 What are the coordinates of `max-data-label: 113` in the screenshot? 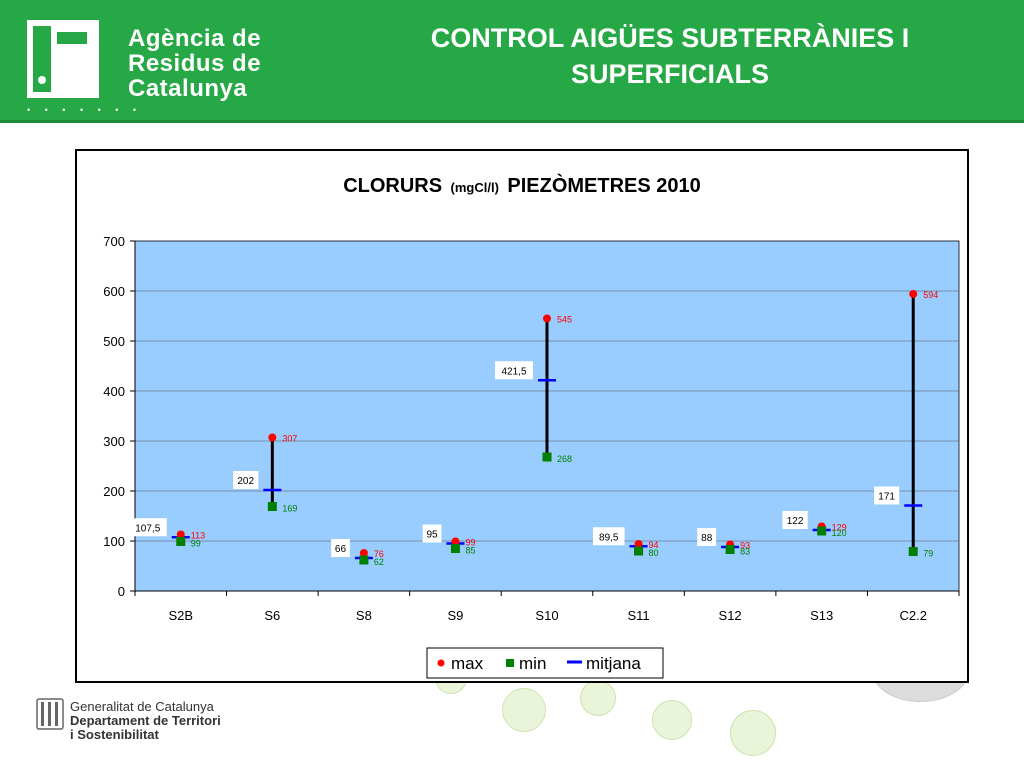 It's located at (198, 536).